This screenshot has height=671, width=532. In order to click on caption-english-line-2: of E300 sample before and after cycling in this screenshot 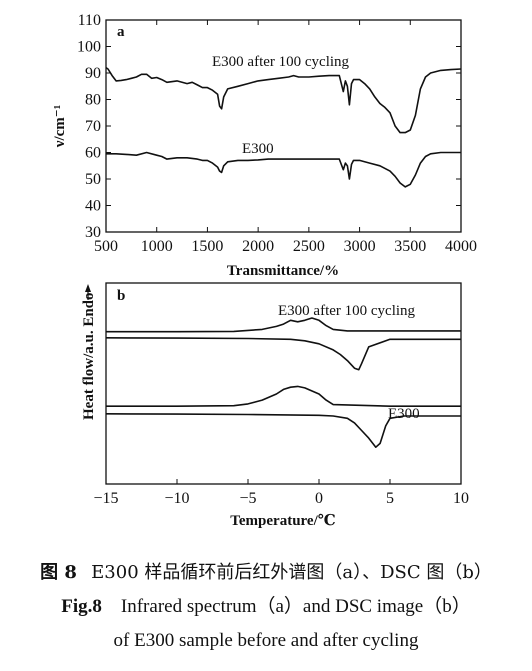, I will do `click(266, 641)`.